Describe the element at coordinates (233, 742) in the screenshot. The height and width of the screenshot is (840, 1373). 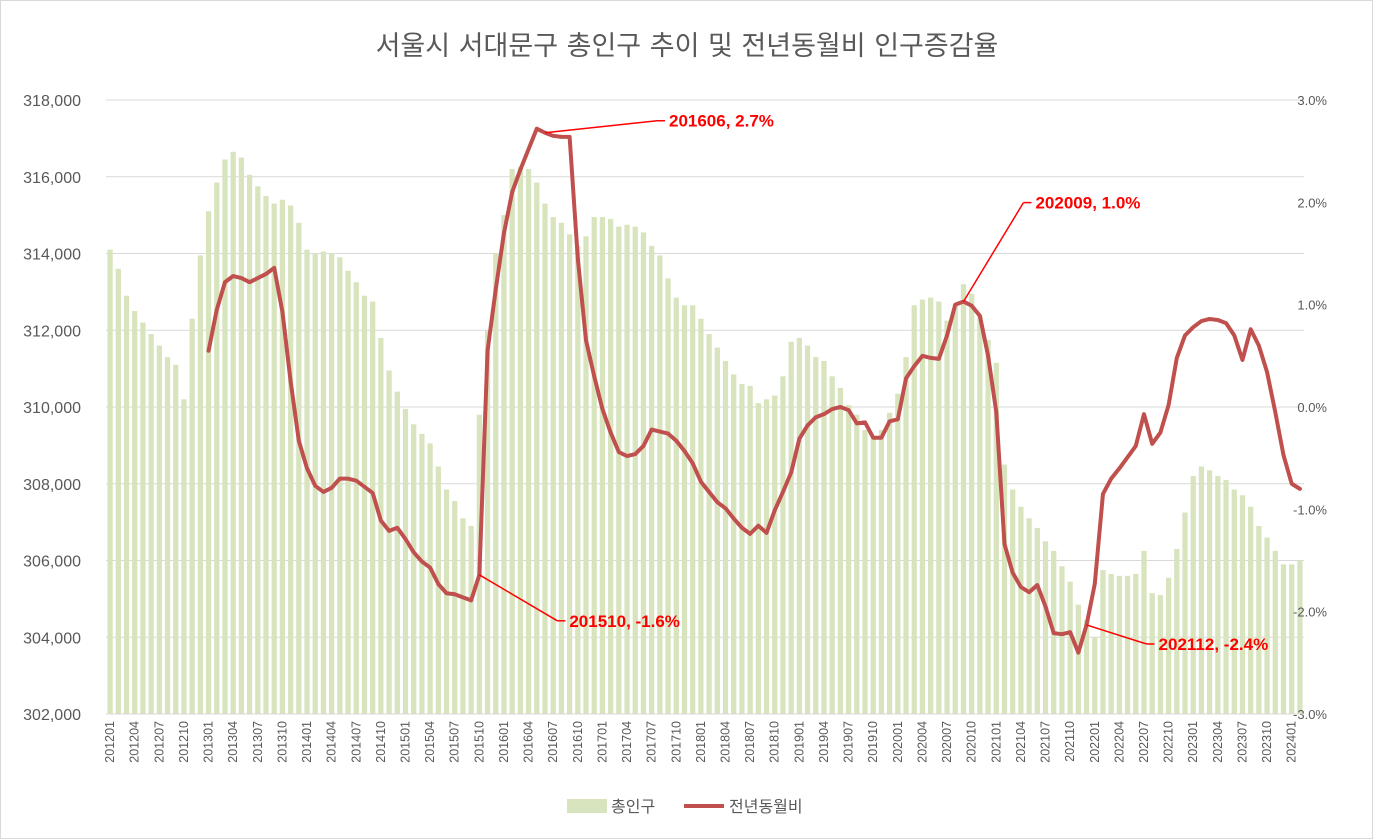
I see `x-tick-label: 201304` at that location.